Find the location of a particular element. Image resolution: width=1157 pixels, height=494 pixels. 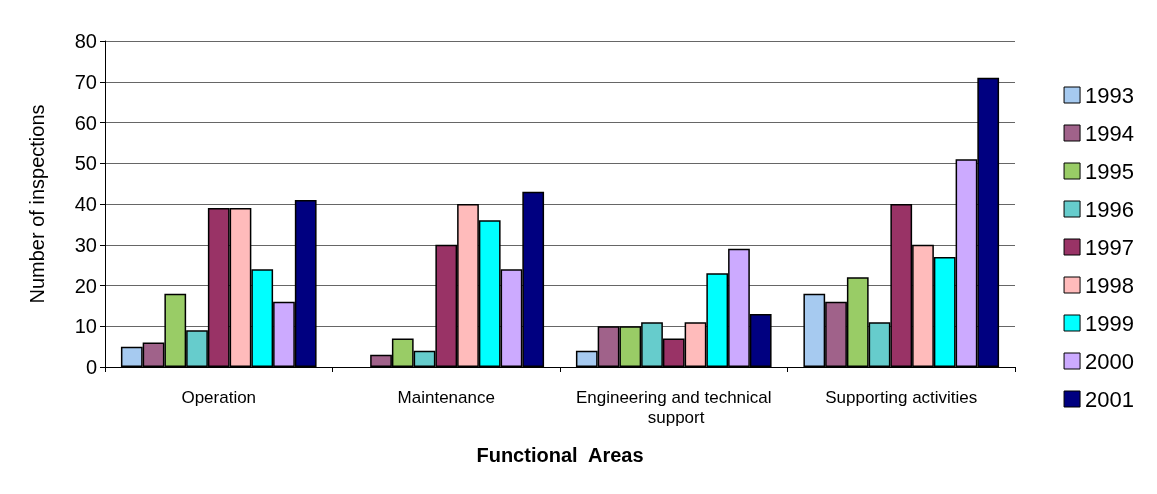

y-tick-label: 50 is located at coordinates (85, 163).